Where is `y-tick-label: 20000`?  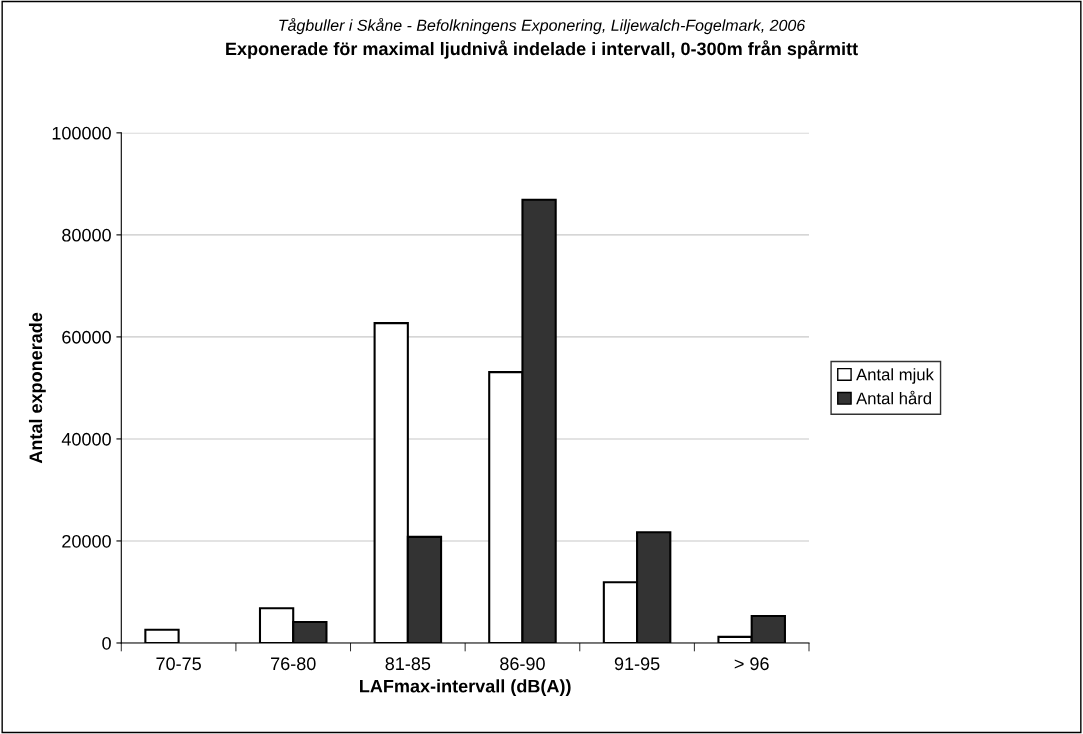 y-tick-label: 20000 is located at coordinates (86, 541).